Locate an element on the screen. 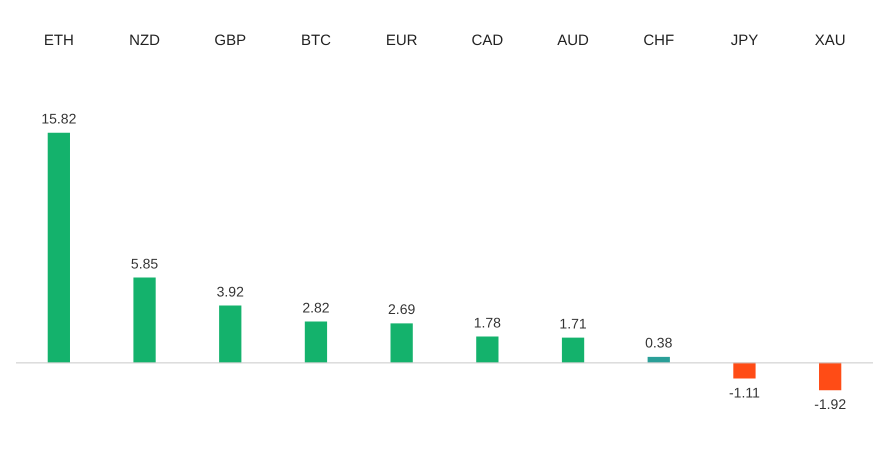 The image size is (881, 475). x-tick-label: EUR is located at coordinates (402, 41).